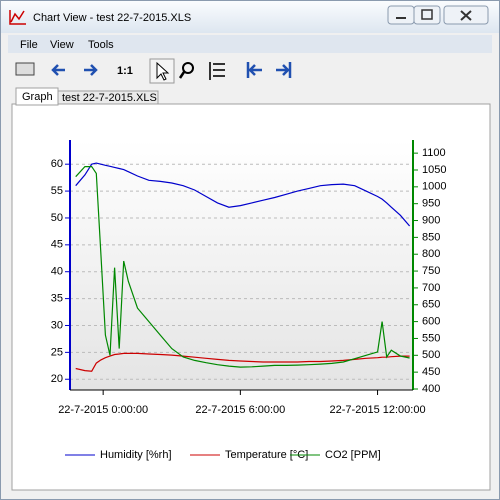 The image size is (500, 500). I want to click on legend-label: Temperature [°C], so click(266, 455).